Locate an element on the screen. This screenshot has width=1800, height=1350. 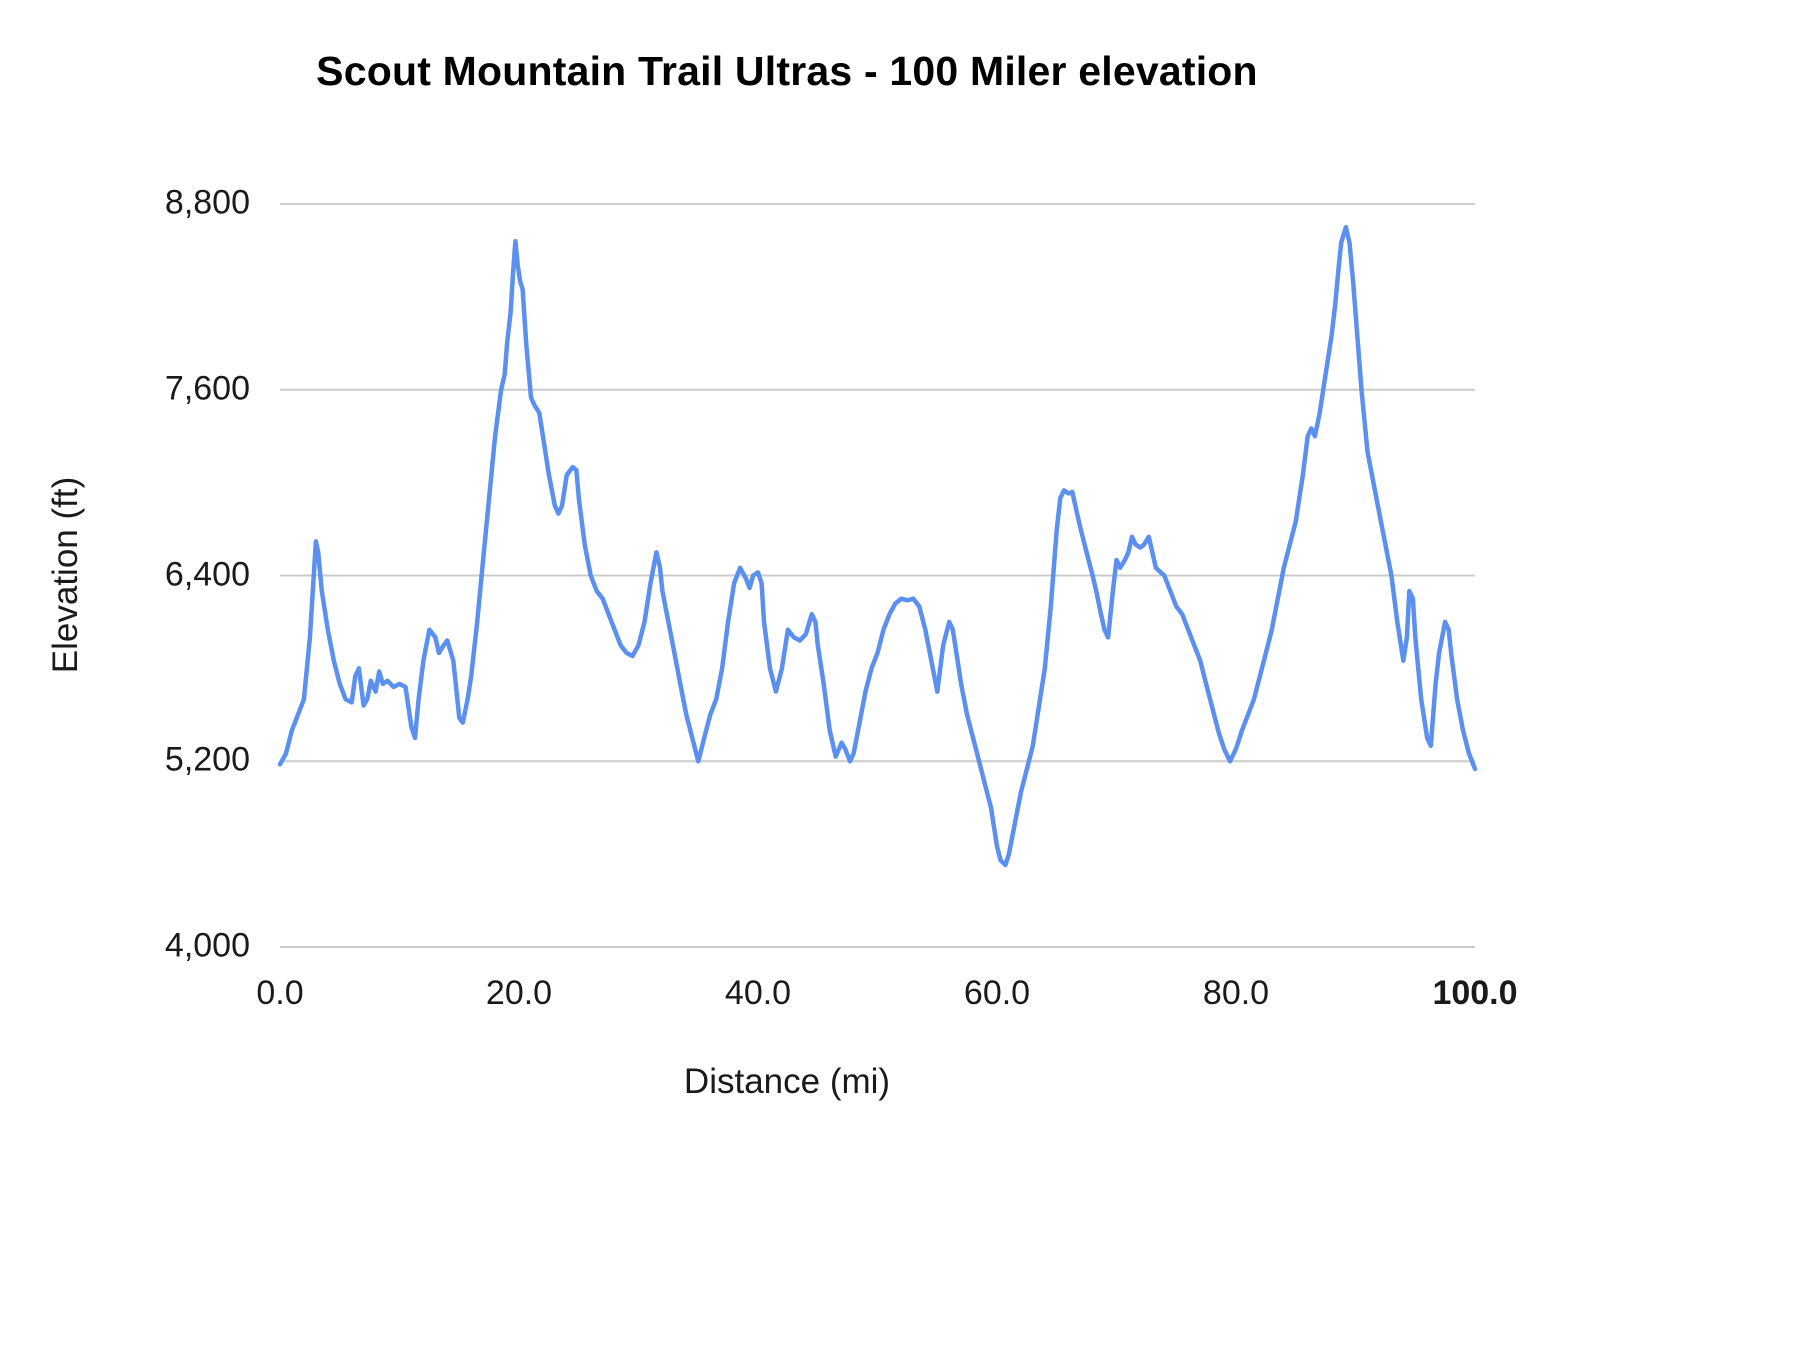
y-tick-label: 6,400 is located at coordinates (207, 574).